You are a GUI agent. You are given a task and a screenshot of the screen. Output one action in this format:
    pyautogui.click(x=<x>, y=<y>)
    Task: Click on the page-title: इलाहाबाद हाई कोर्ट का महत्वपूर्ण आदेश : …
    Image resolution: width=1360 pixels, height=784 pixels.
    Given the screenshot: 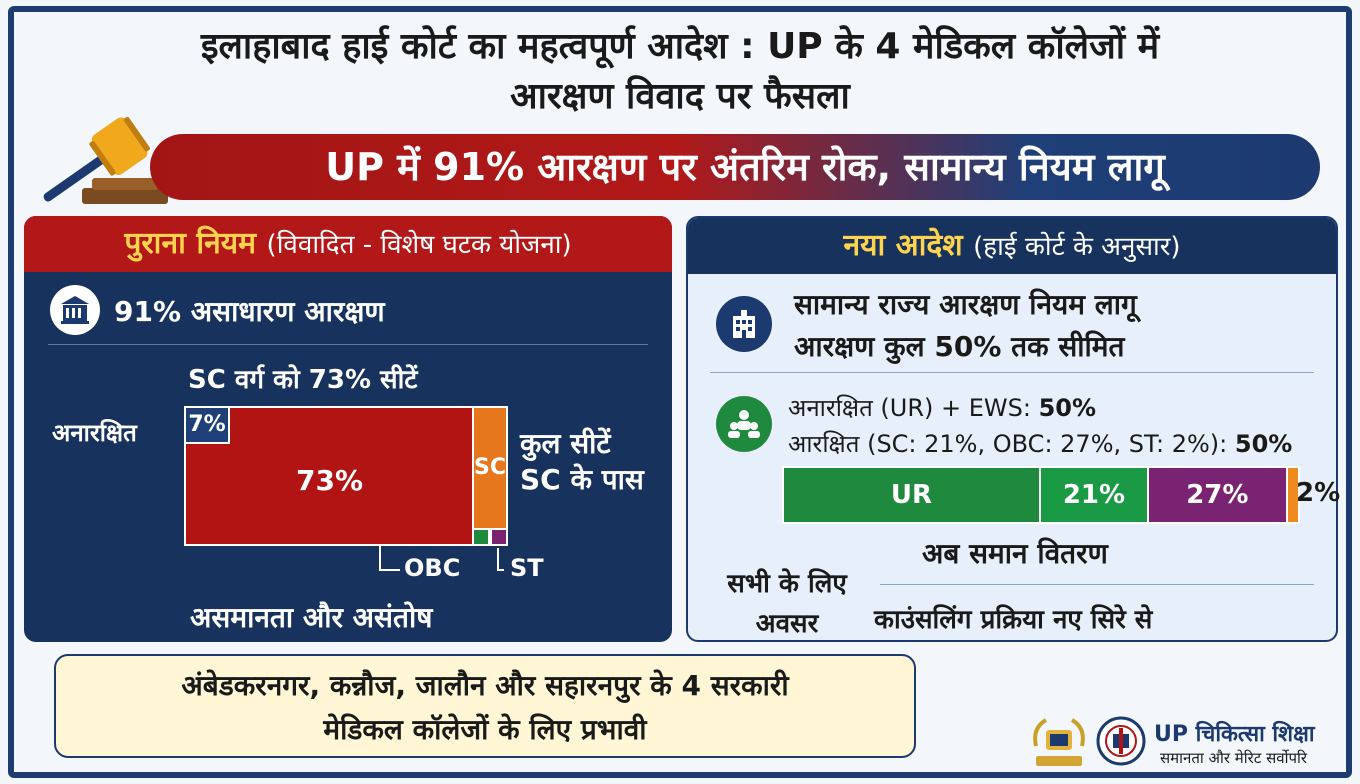 What is the action you would take?
    pyautogui.click(x=680, y=72)
    